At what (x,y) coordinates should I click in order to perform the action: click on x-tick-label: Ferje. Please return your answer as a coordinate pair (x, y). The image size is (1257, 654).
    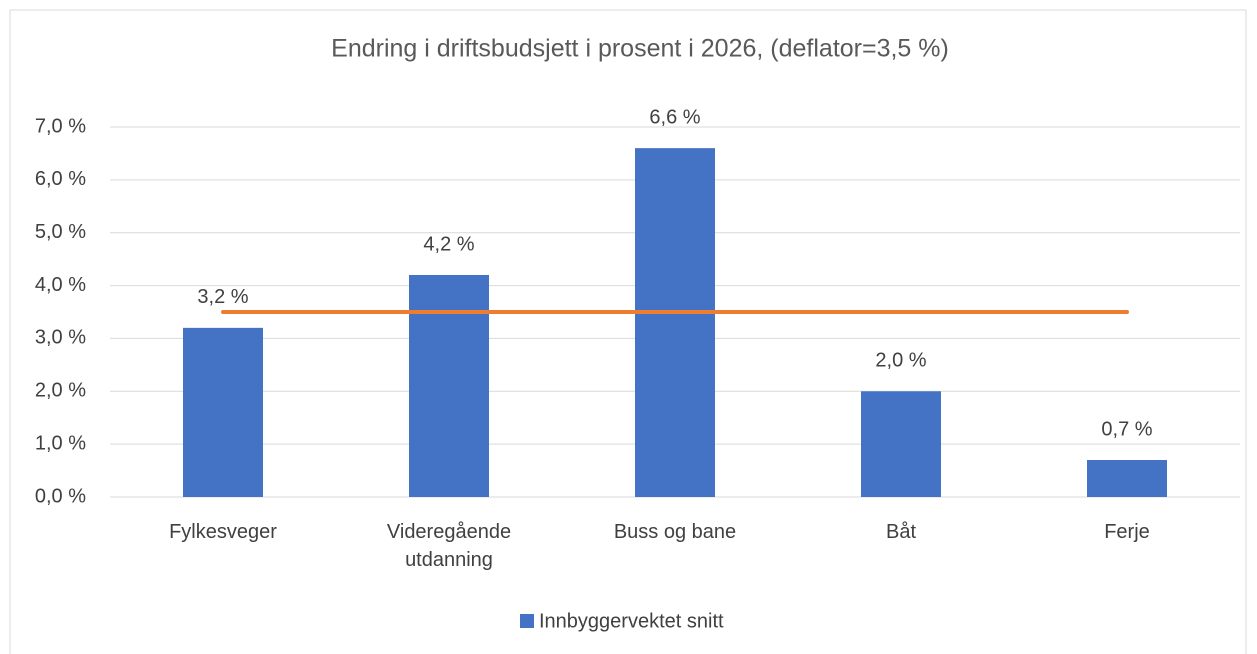
    Looking at the image, I should click on (1127, 532).